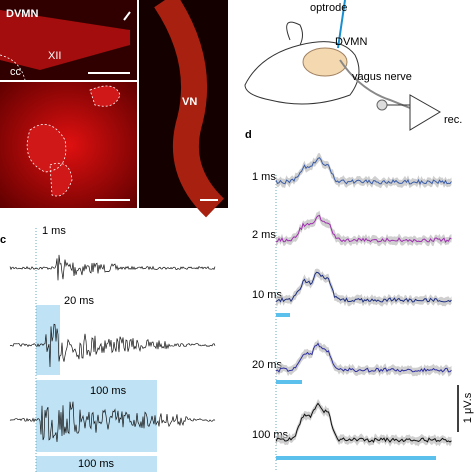 The height and width of the screenshot is (474, 474). What do you see at coordinates (468, 407) in the screenshot?
I see `scale-label: 1 μV.s` at bounding box center [468, 407].